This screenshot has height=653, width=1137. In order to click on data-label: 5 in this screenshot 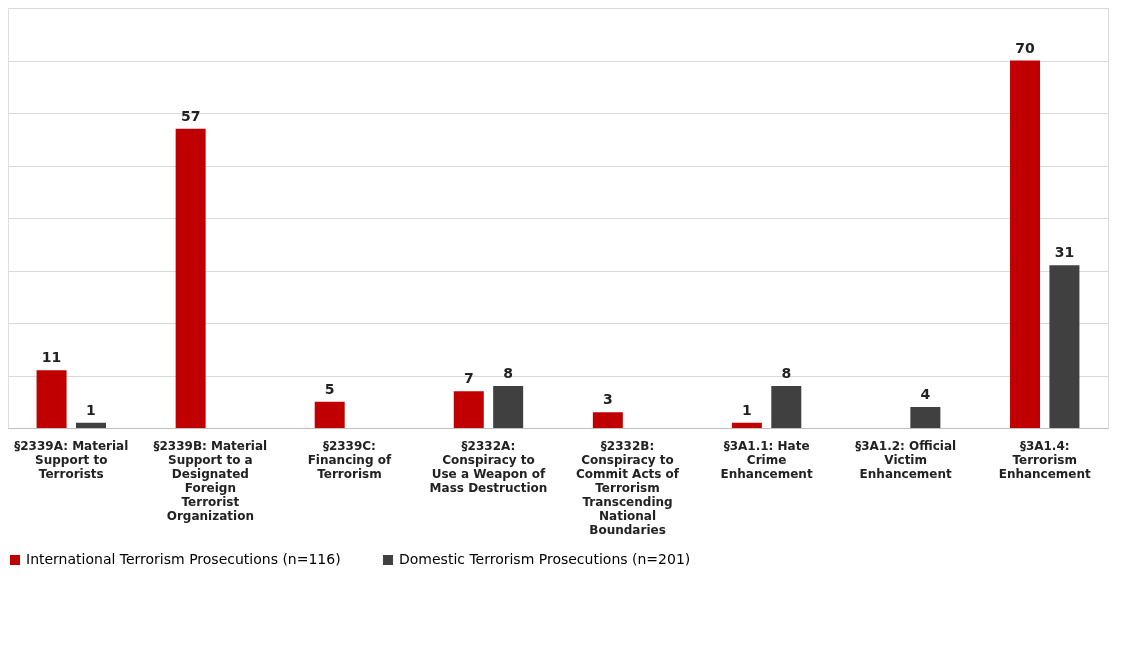, I will do `click(329, 388)`.